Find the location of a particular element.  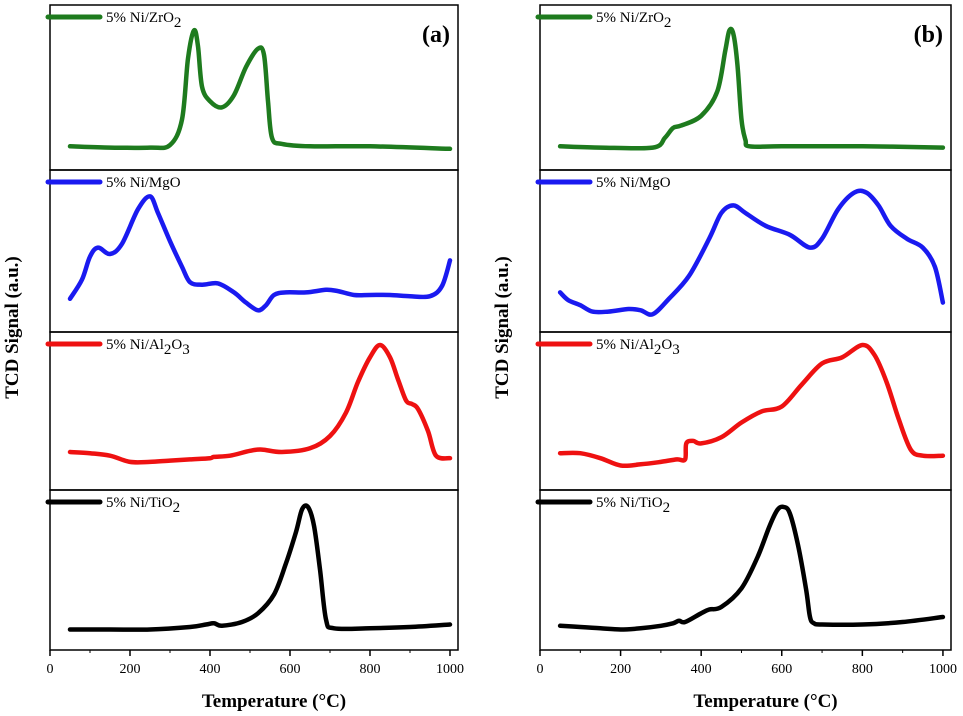

y-axis-title-b: TCD Signal (a.u.) is located at coordinates (502, 327).